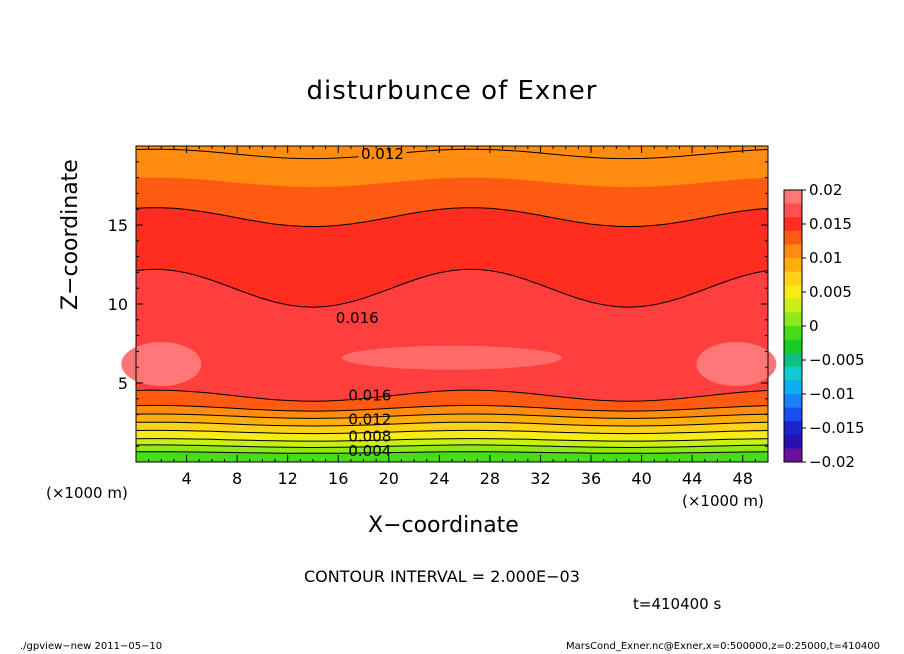  I want to click on x-tick-label: 48, so click(743, 478).